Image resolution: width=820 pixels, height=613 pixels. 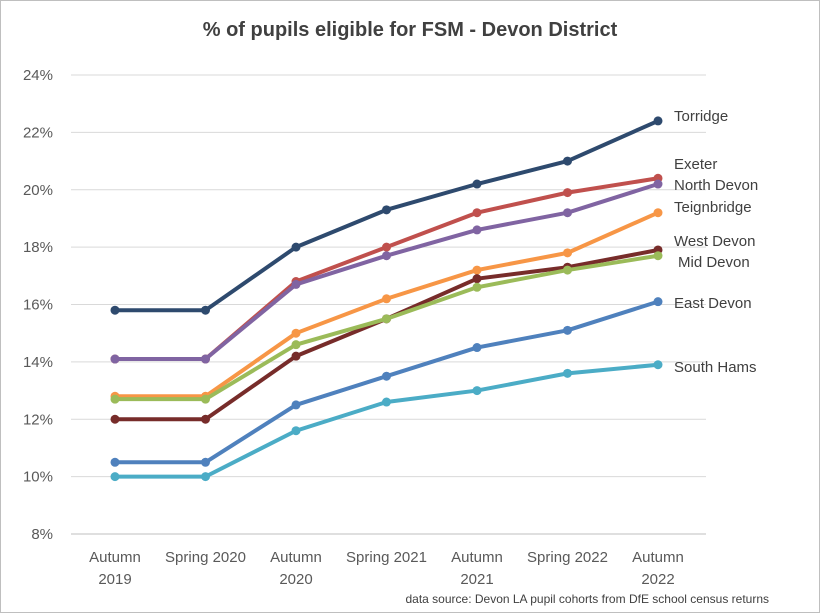 I want to click on series-label-mid-devon: Mid Devon, so click(x=714, y=262).